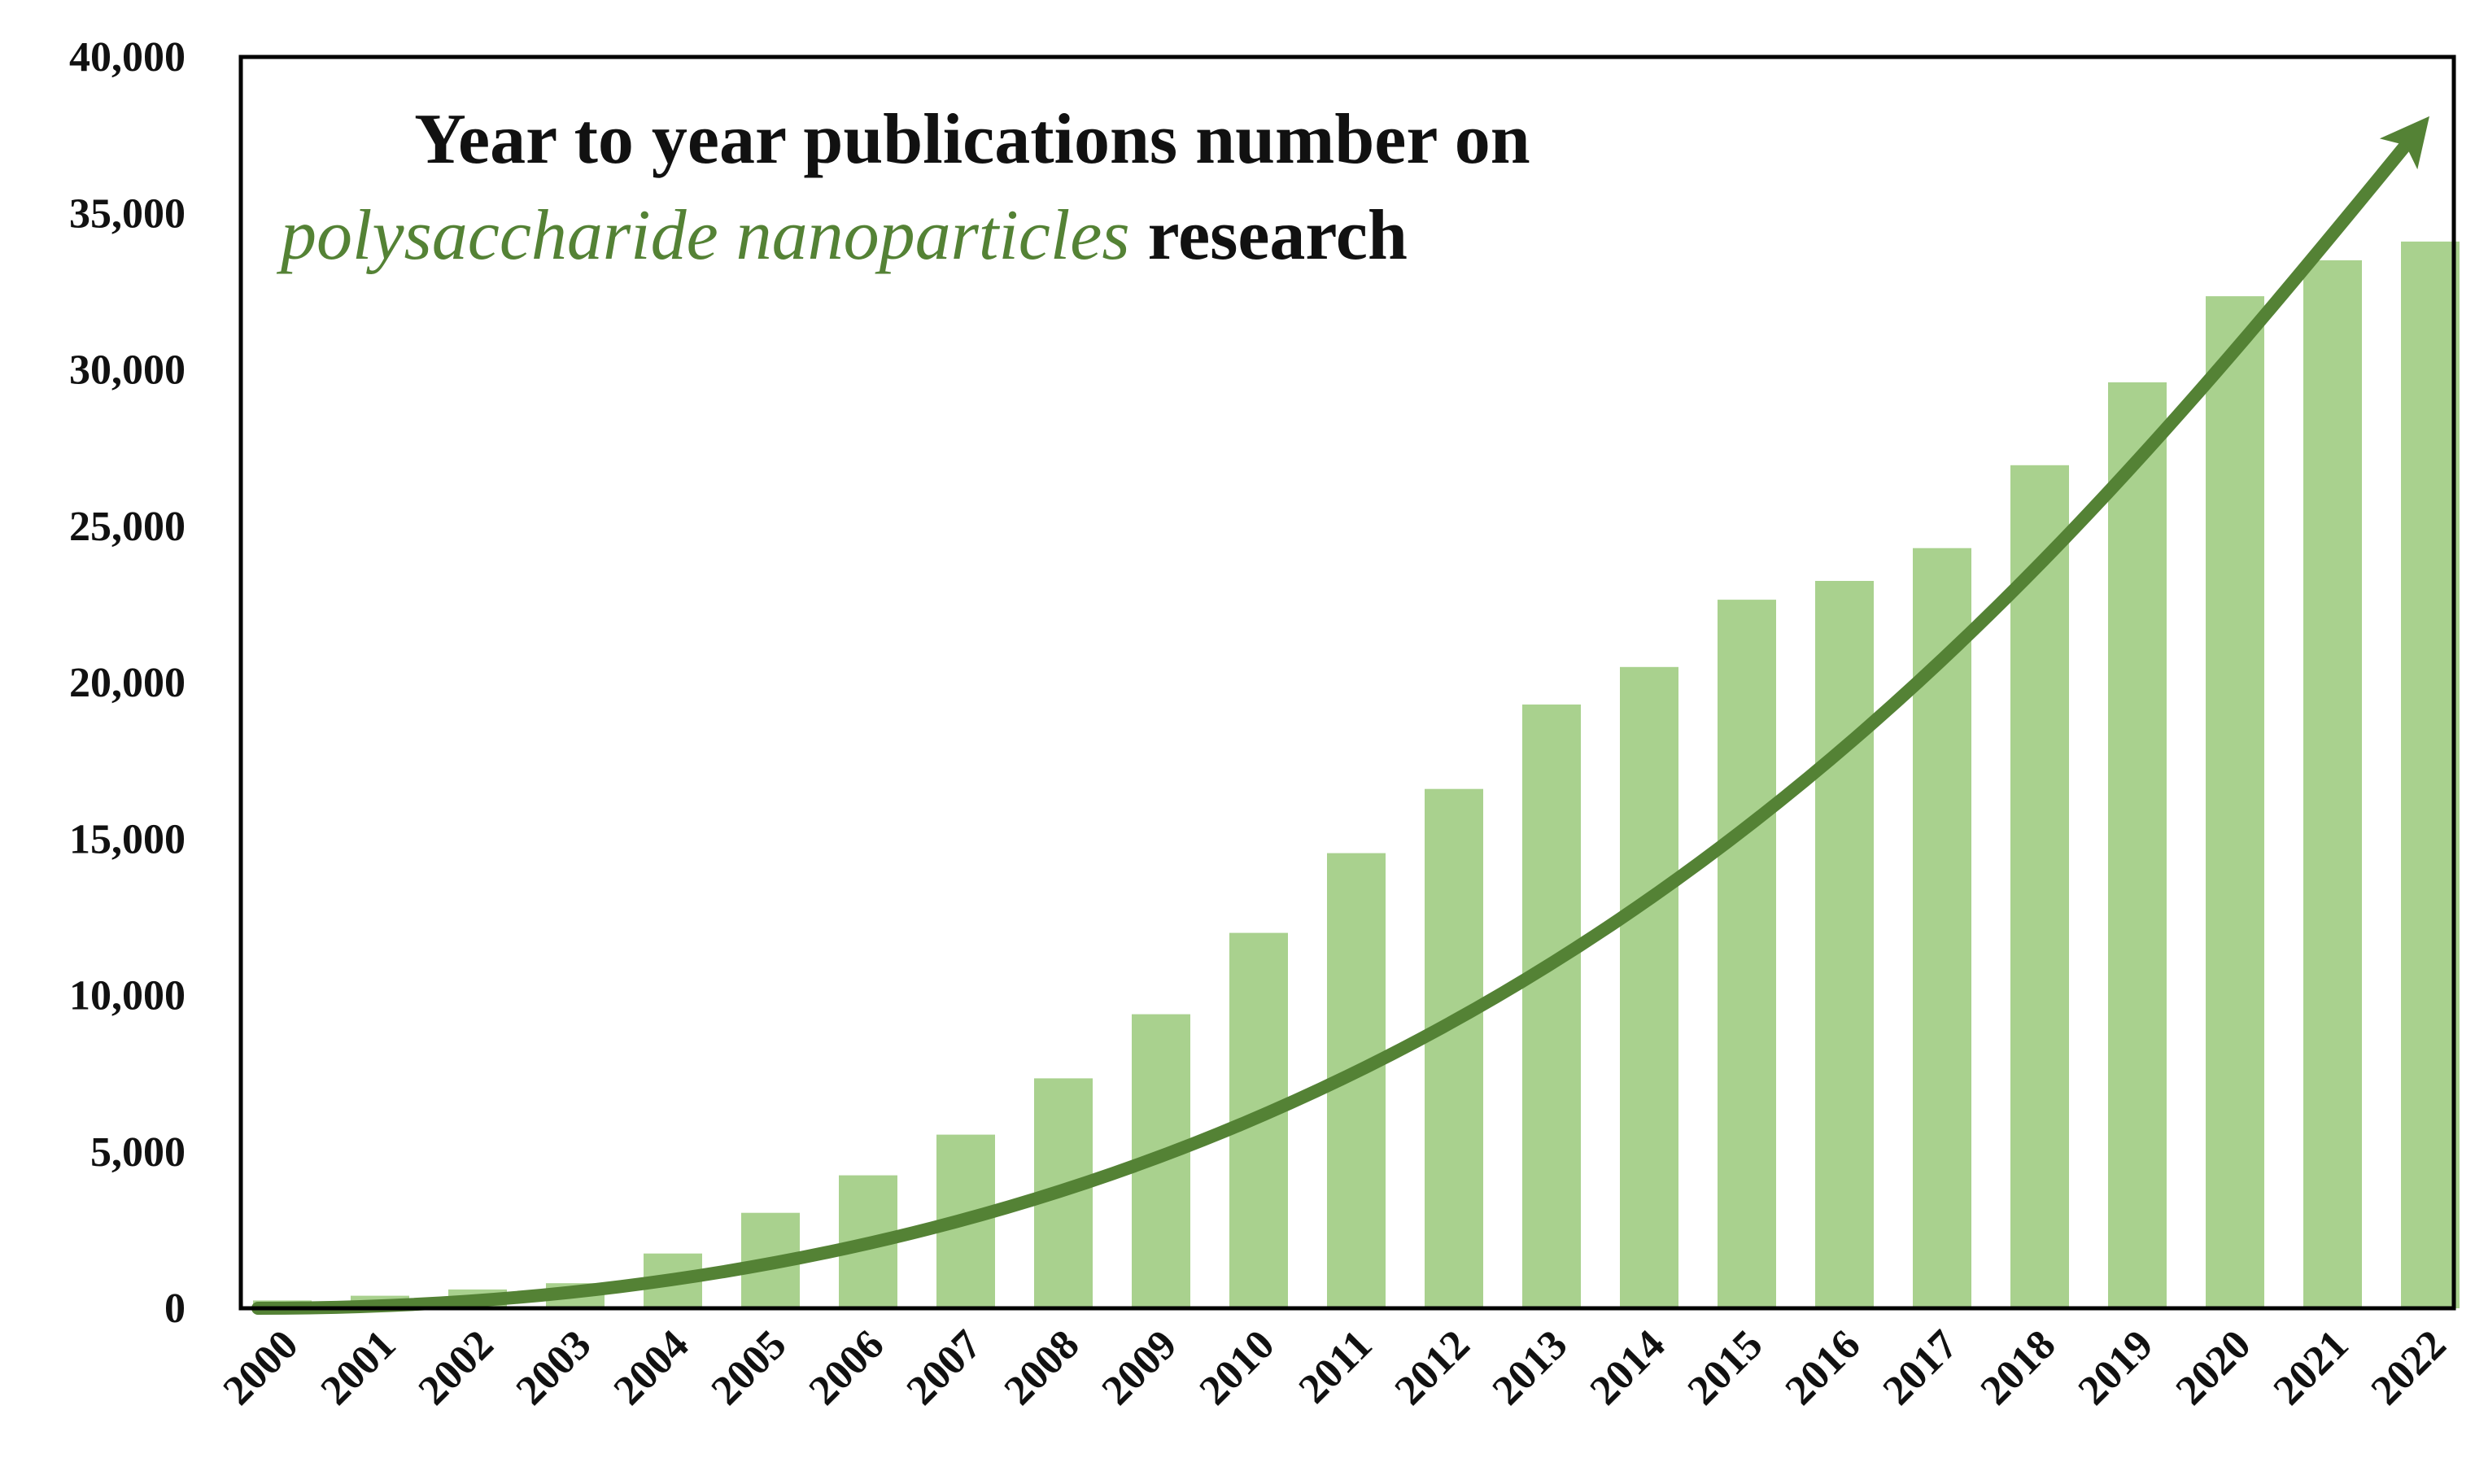  What do you see at coordinates (2235, 803) in the screenshot?
I see `bar-2020` at bounding box center [2235, 803].